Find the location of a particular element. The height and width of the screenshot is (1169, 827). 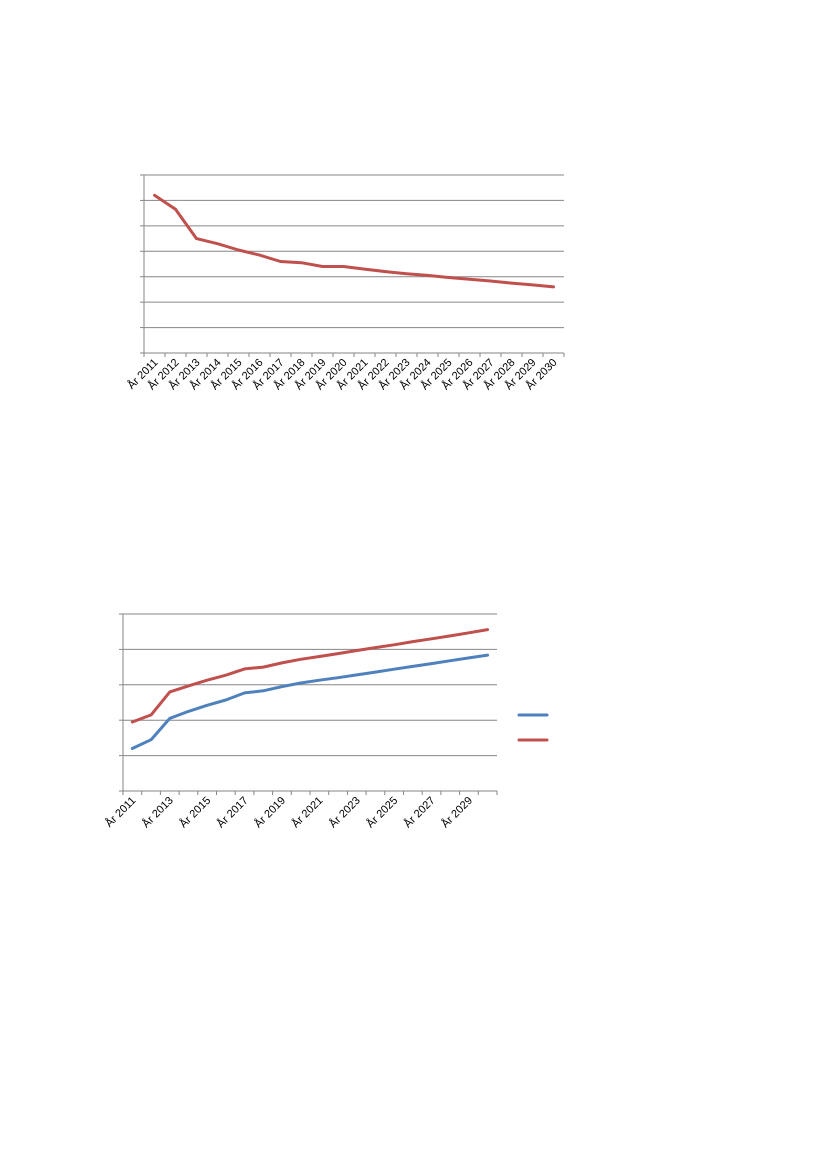

x-tick-label: År 2013 is located at coordinates (157, 812).